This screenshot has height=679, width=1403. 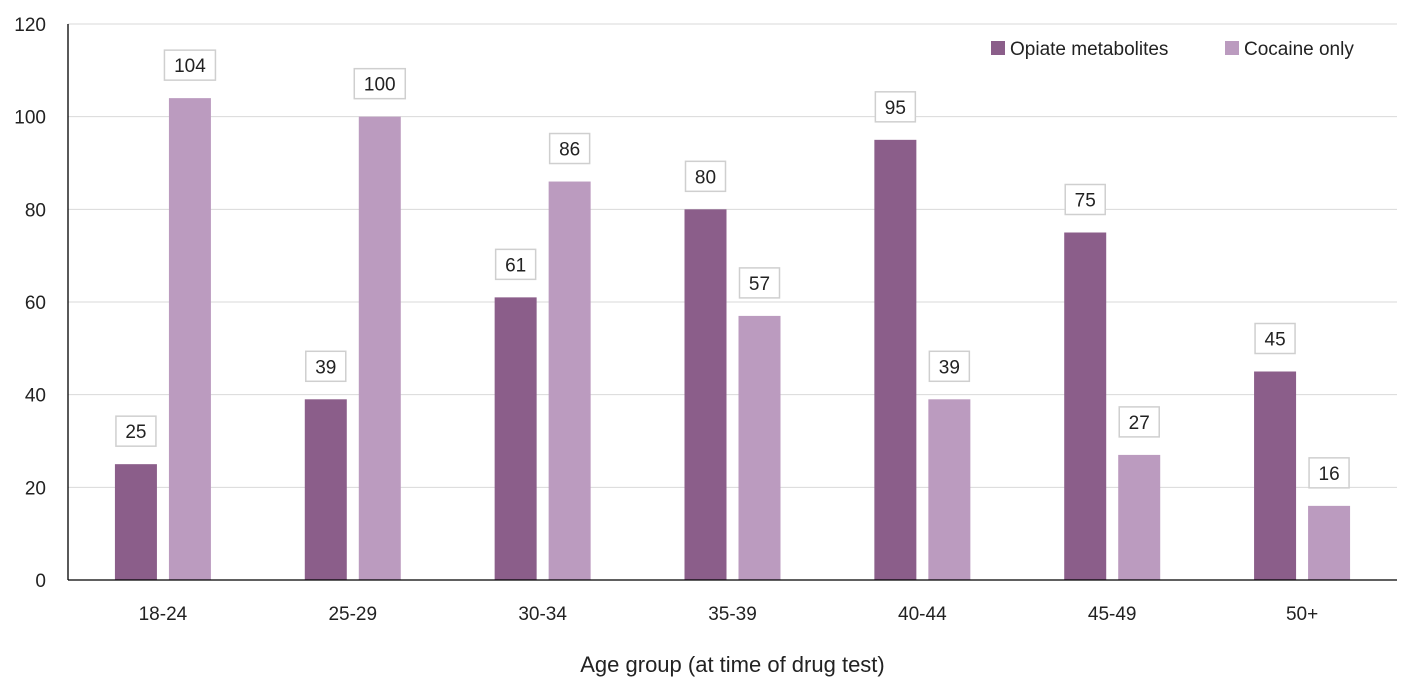 I want to click on data-label: 95, so click(x=895, y=108).